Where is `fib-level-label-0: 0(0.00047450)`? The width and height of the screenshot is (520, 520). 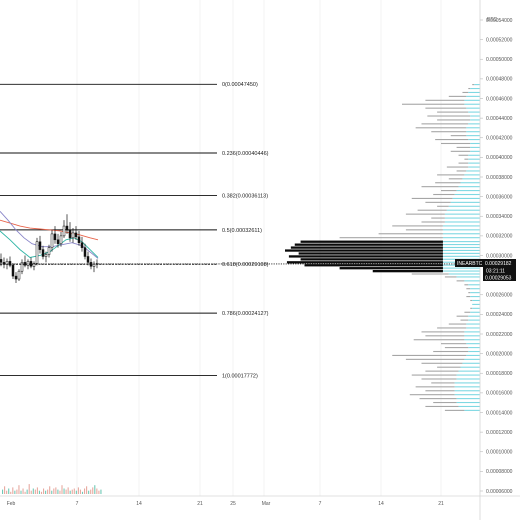
fib-level-label-0: 0(0.00047450) is located at coordinates (240, 85).